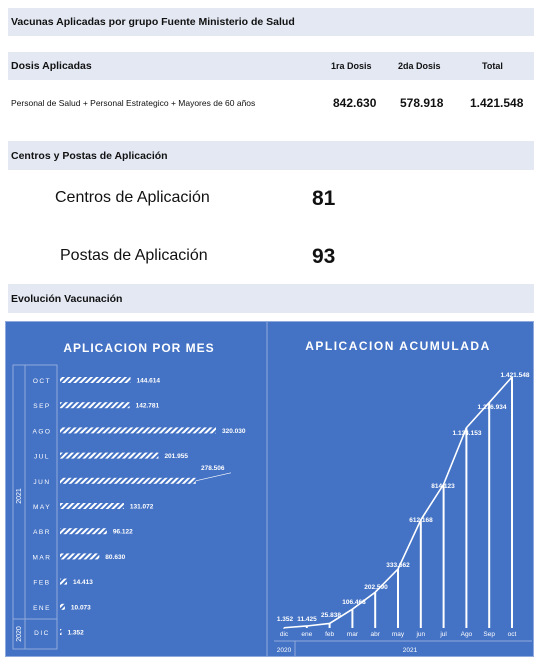  Describe the element at coordinates (421, 520) in the screenshot. I see `cumulative-data-label: 612.168` at that location.